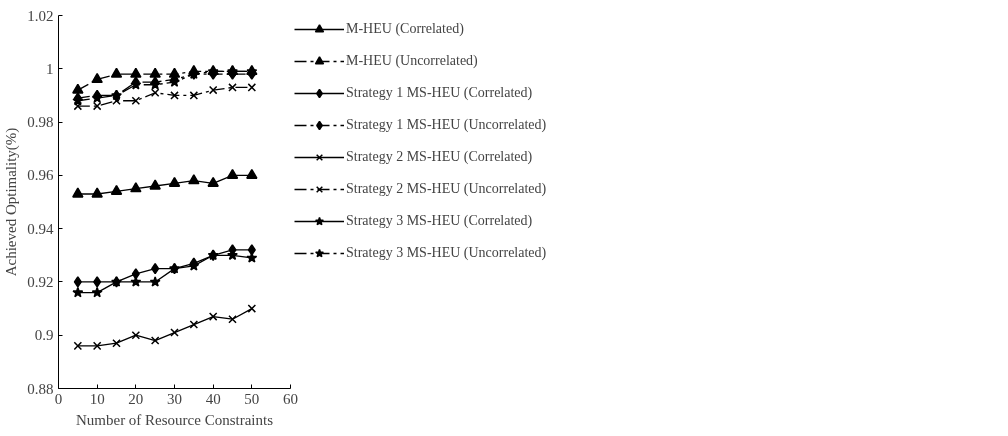  What do you see at coordinates (136, 398) in the screenshot?
I see `x-tick-label: 20` at bounding box center [136, 398].